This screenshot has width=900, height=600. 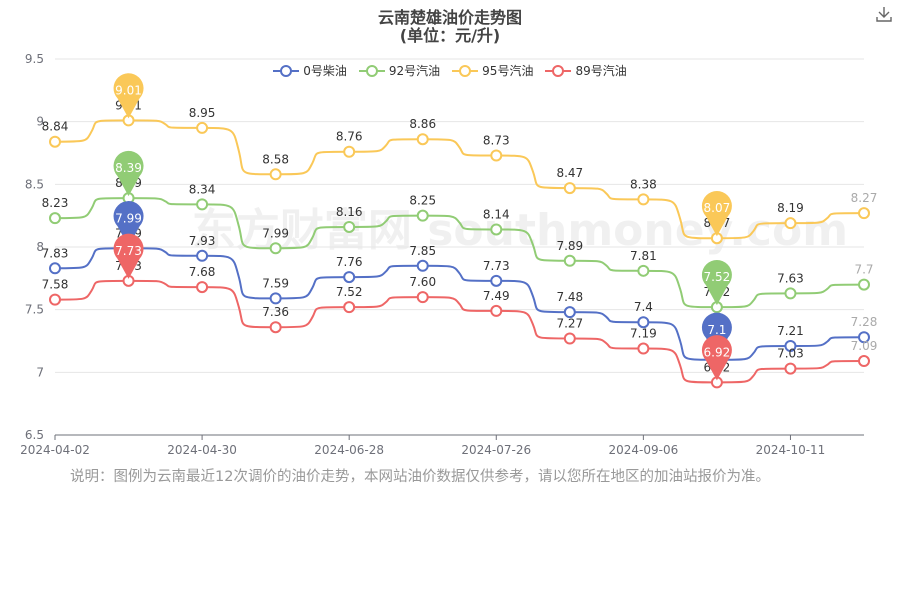 What do you see at coordinates (643, 307) in the screenshot?
I see `data-label: 7.4` at bounding box center [643, 307].